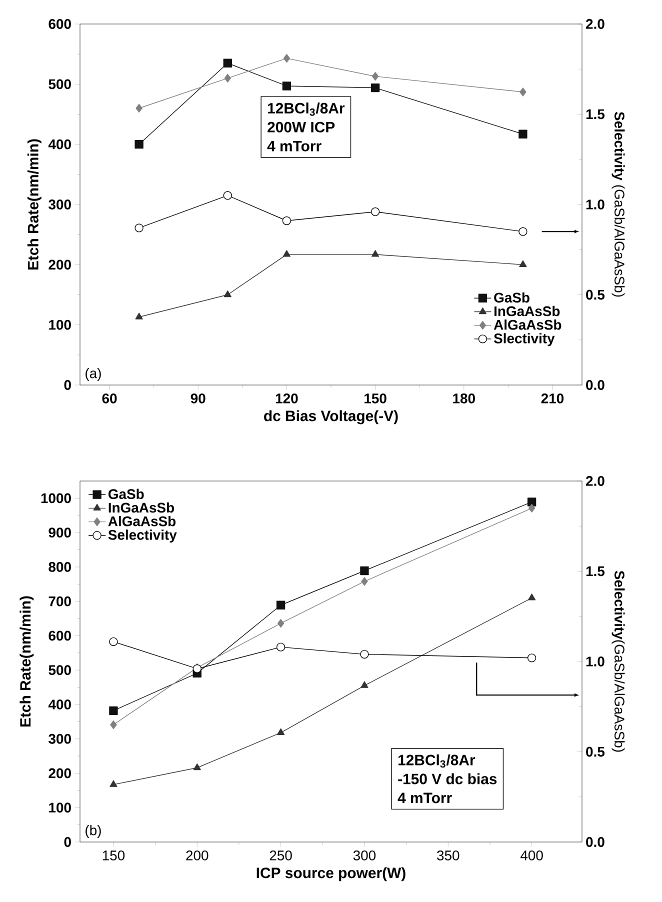 This screenshot has width=662, height=902. Describe the element at coordinates (364, 855) in the screenshot. I see `x-tick-label: 300` at that location.